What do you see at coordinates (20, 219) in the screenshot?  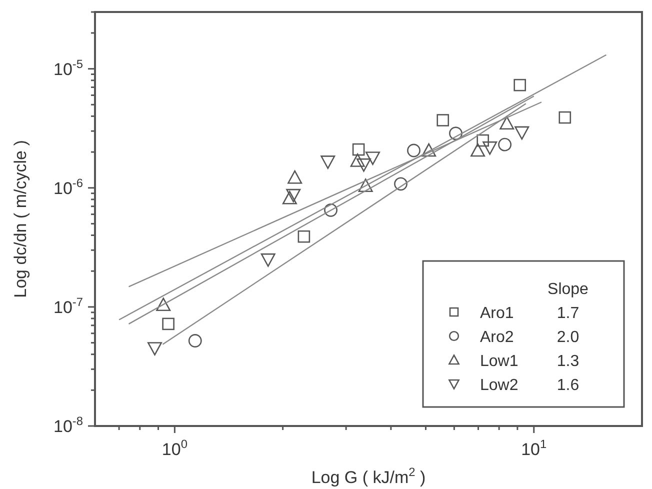 I see `y-axis-title: Log dc/dn ( m/cycle )` at bounding box center [20, 219].